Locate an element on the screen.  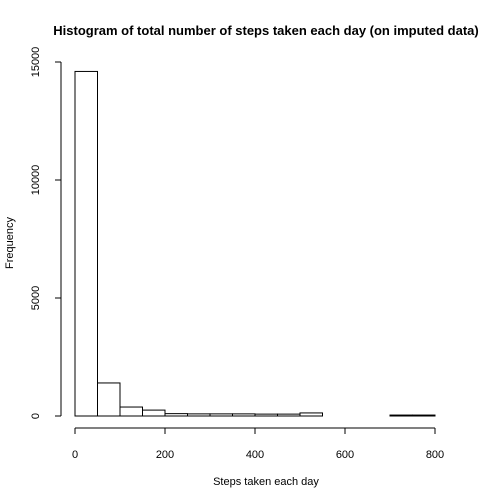
y-tick-label: 10000 is located at coordinates (36, 180).